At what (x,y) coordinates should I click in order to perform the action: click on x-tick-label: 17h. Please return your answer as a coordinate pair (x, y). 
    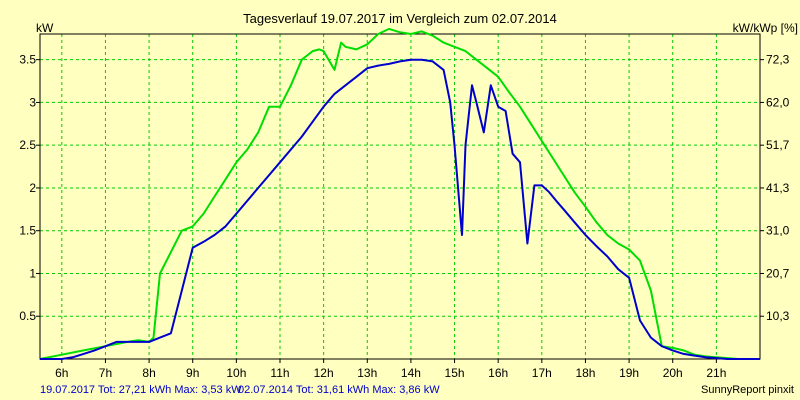
    Looking at the image, I should click on (542, 373).